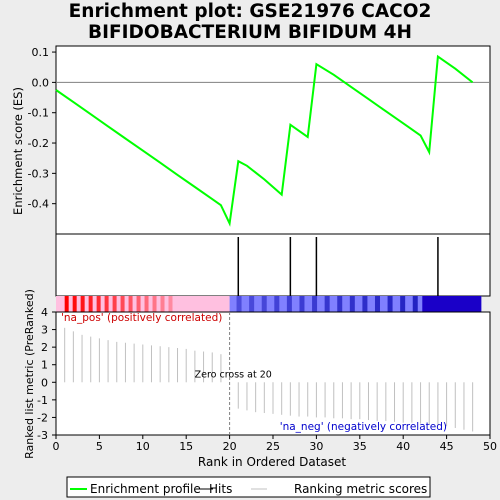 The image size is (500, 500). What do you see at coordinates (42, 417) in the screenshot?
I see `rank-y-tick-label: -2` at bounding box center [42, 417].